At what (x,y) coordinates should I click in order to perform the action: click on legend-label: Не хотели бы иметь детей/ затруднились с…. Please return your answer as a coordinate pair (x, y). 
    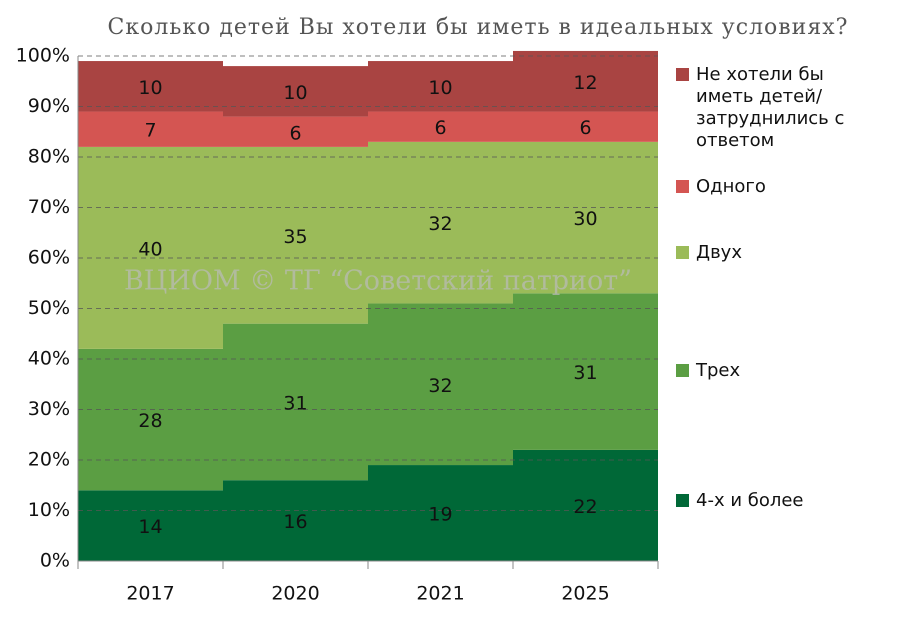
    Looking at the image, I should click on (770, 107).